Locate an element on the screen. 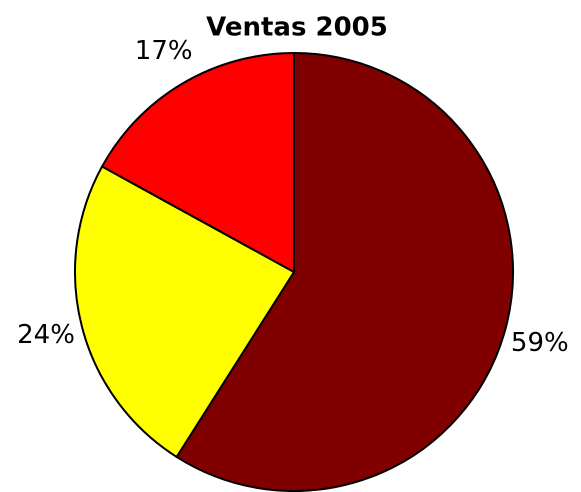 The height and width of the screenshot is (492, 581). slice-label: 17% is located at coordinates (164, 51).